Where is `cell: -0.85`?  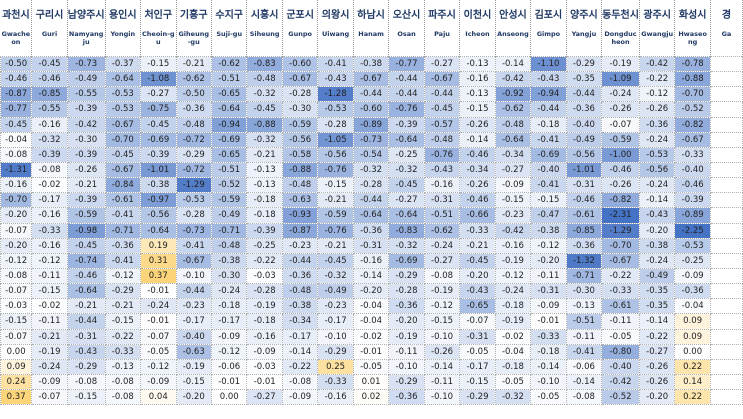
cell: -0.85 is located at coordinates (49, 94).